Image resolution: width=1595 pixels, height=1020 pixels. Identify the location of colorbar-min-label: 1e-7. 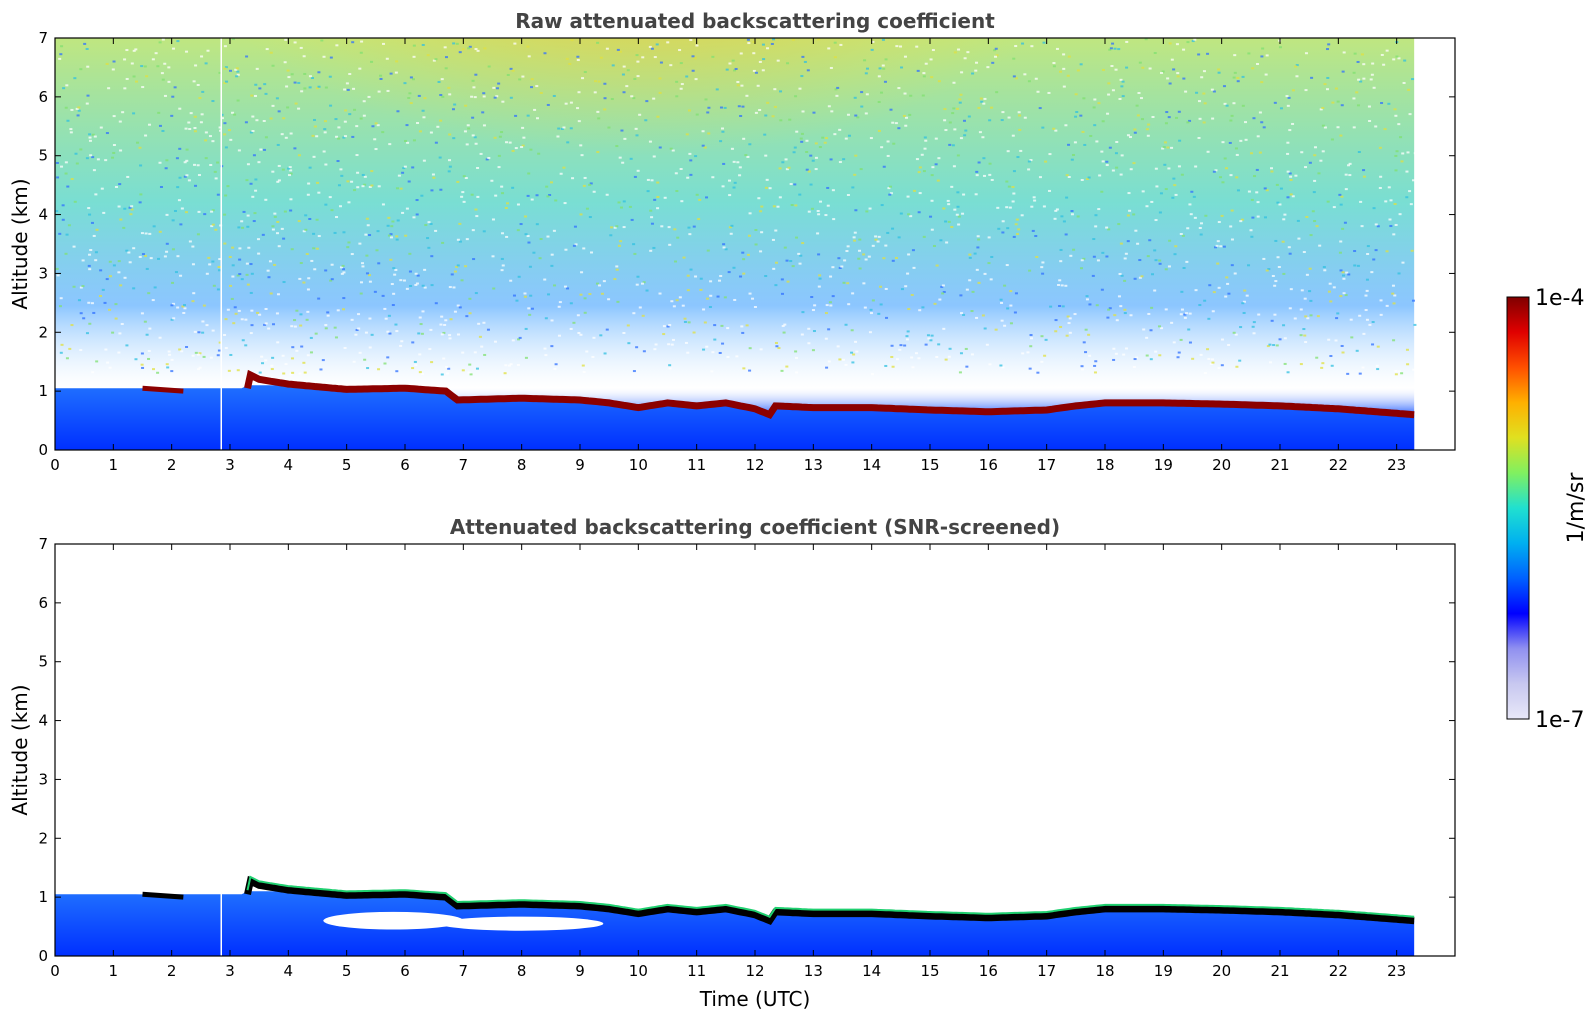
(1559, 720).